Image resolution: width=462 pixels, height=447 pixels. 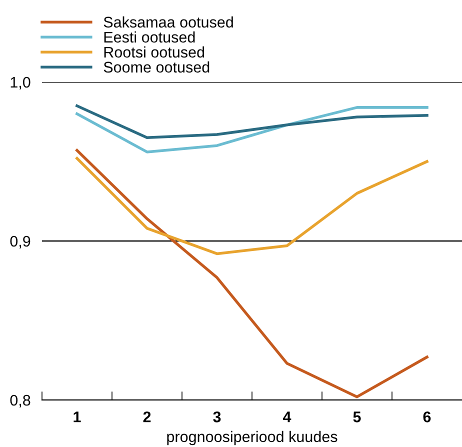 What do you see at coordinates (154, 52) in the screenshot?
I see `legend-label: Rootsi ootused` at bounding box center [154, 52].